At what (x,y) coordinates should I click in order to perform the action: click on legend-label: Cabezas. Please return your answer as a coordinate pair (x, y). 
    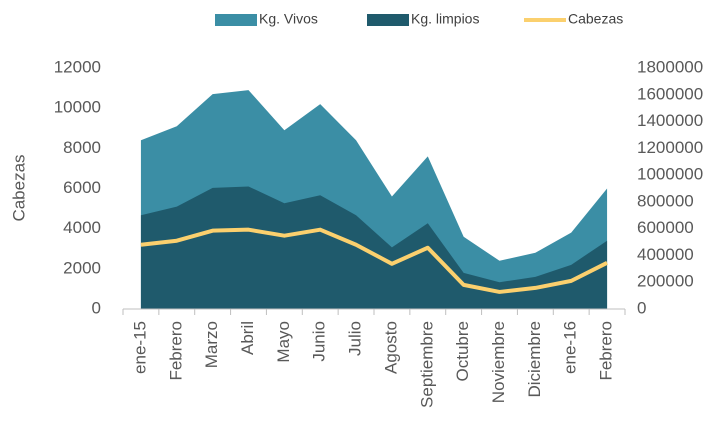
    Looking at the image, I should click on (595, 19).